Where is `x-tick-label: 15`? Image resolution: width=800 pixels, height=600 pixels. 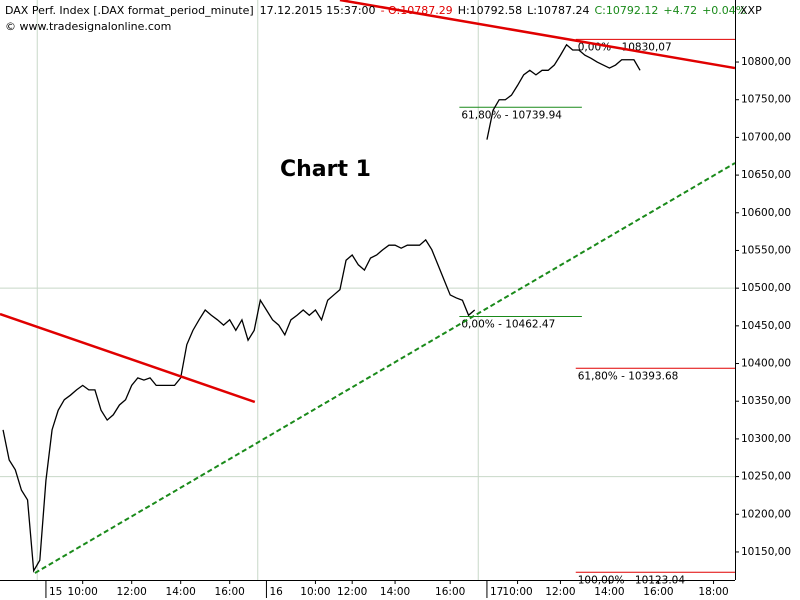 x-tick-label: 15 is located at coordinates (55, 592).